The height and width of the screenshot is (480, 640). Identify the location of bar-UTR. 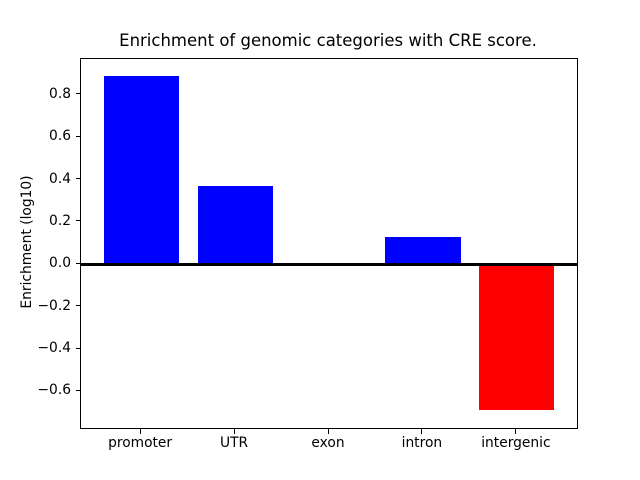
(235, 225).